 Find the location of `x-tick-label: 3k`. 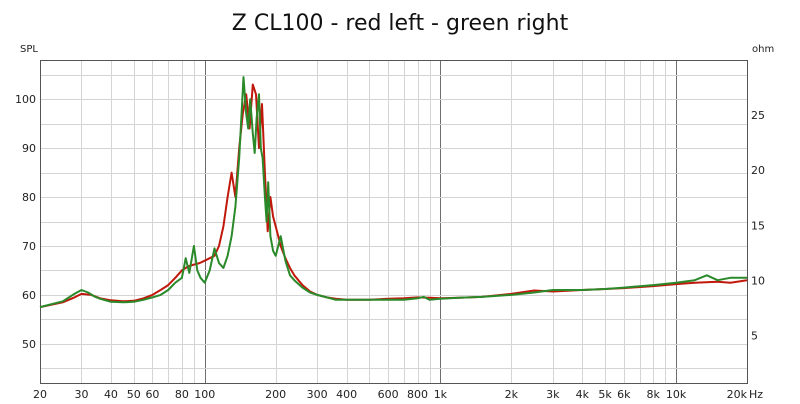

x-tick-label: 3k is located at coordinates (553, 394).